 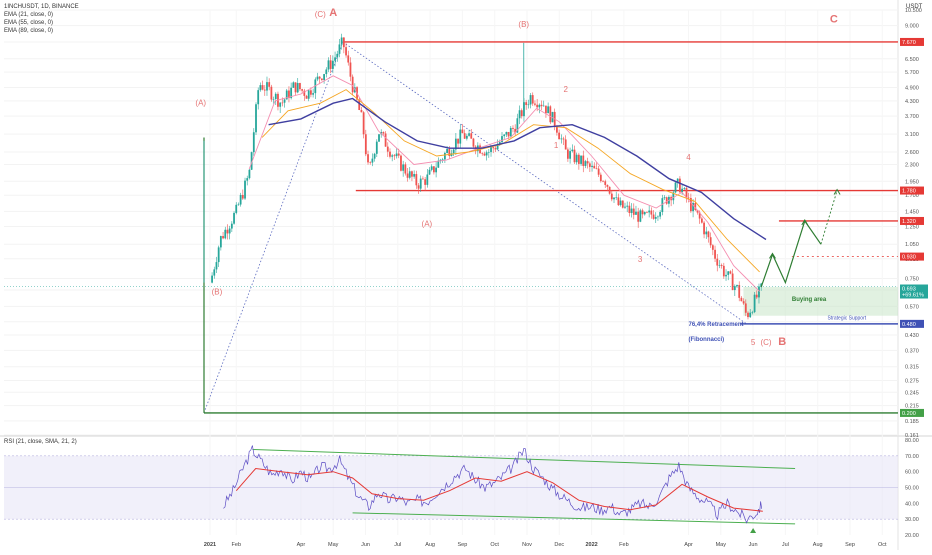 I want to click on price-level-label: 1.780, so click(x=909, y=192).